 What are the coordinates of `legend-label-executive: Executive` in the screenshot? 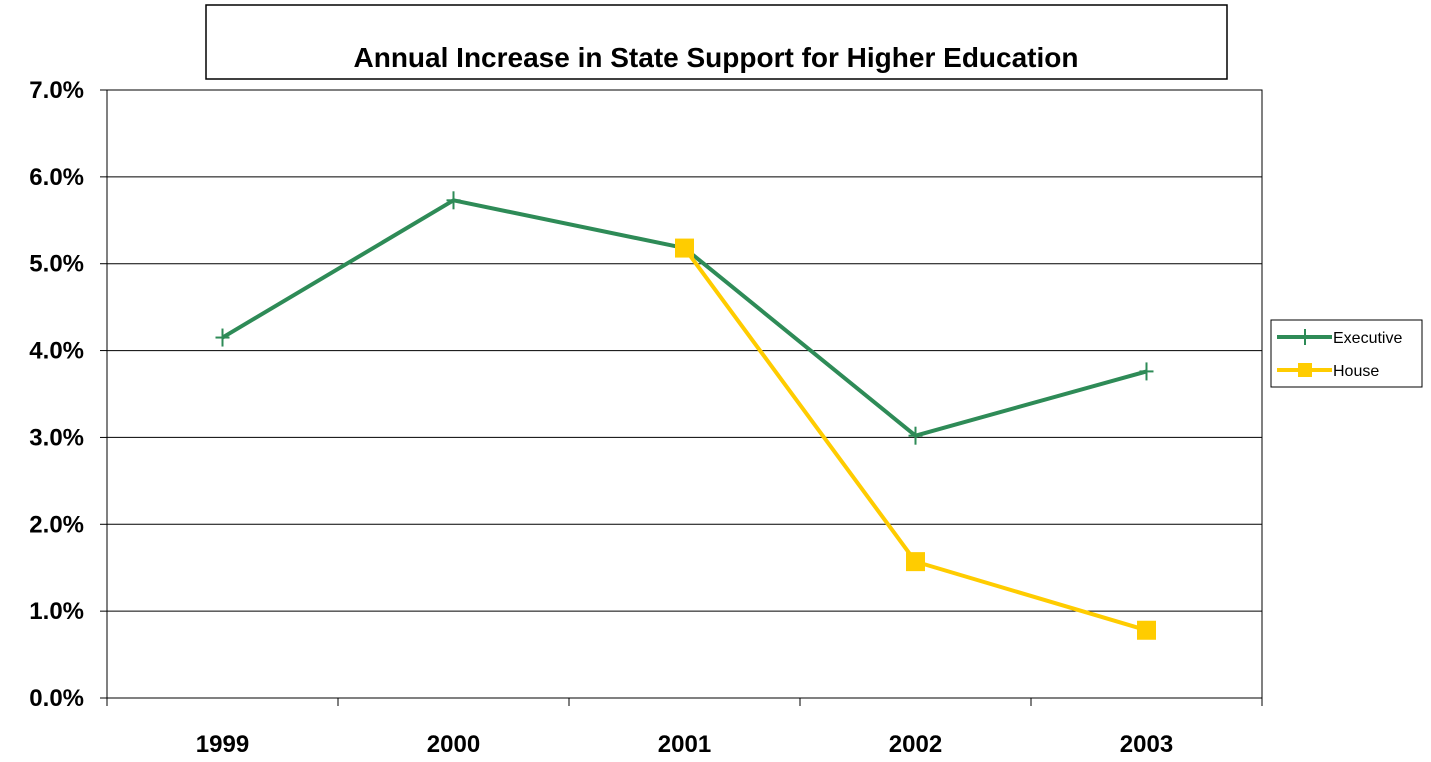 It's located at (1367, 338).